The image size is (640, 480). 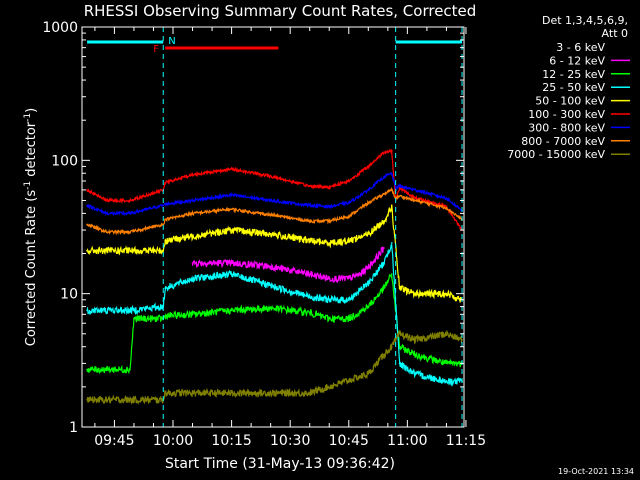 What do you see at coordinates (171, 41) in the screenshot?
I see `flag-n-label: N` at bounding box center [171, 41].